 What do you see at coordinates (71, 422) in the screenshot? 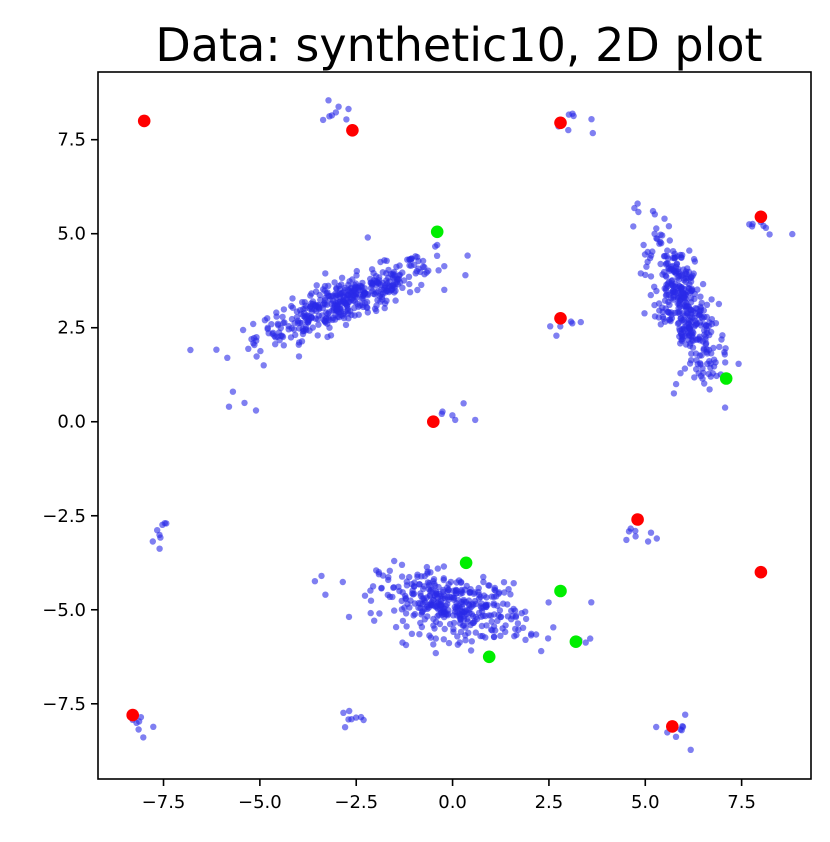
I see `y-tick-label: 0.0` at bounding box center [71, 422].